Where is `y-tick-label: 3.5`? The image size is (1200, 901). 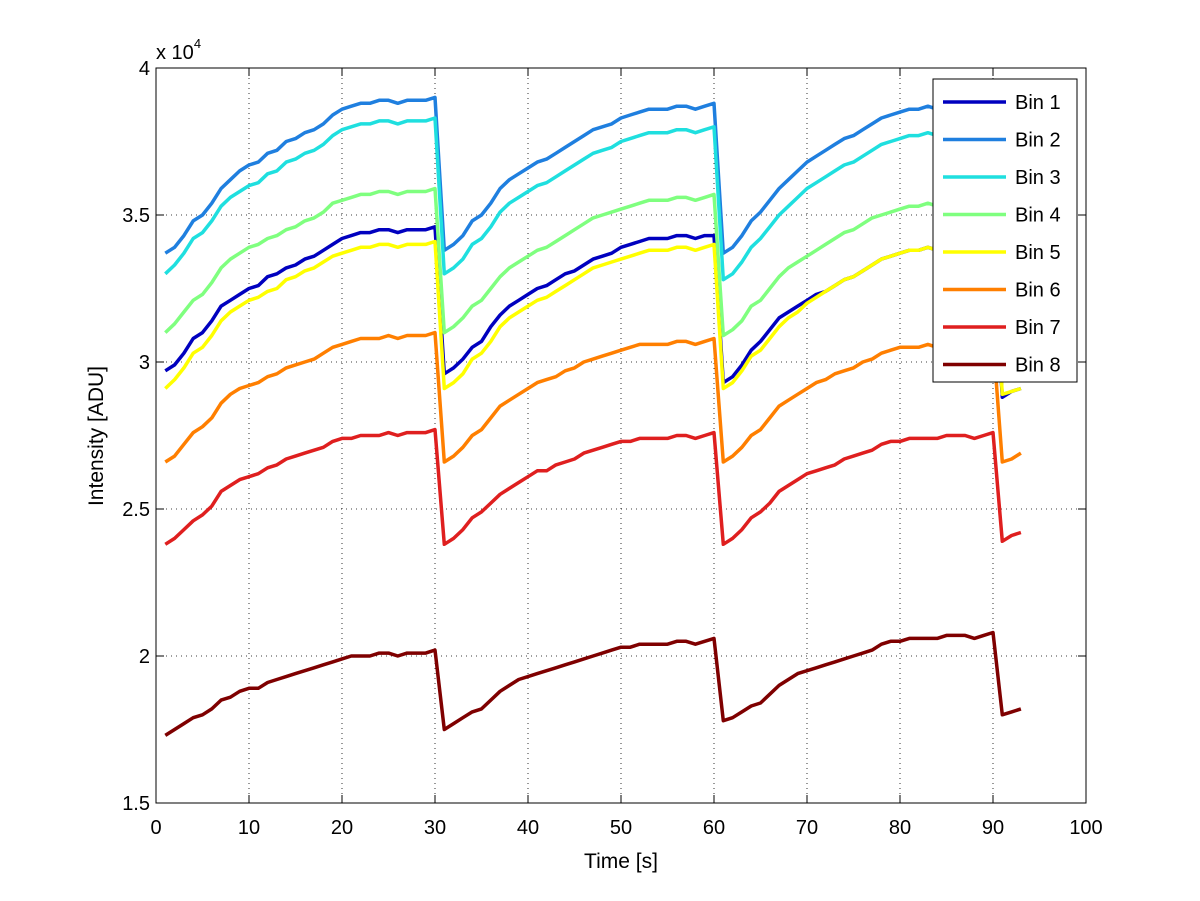 y-tick-label: 3.5 is located at coordinates (136, 216).